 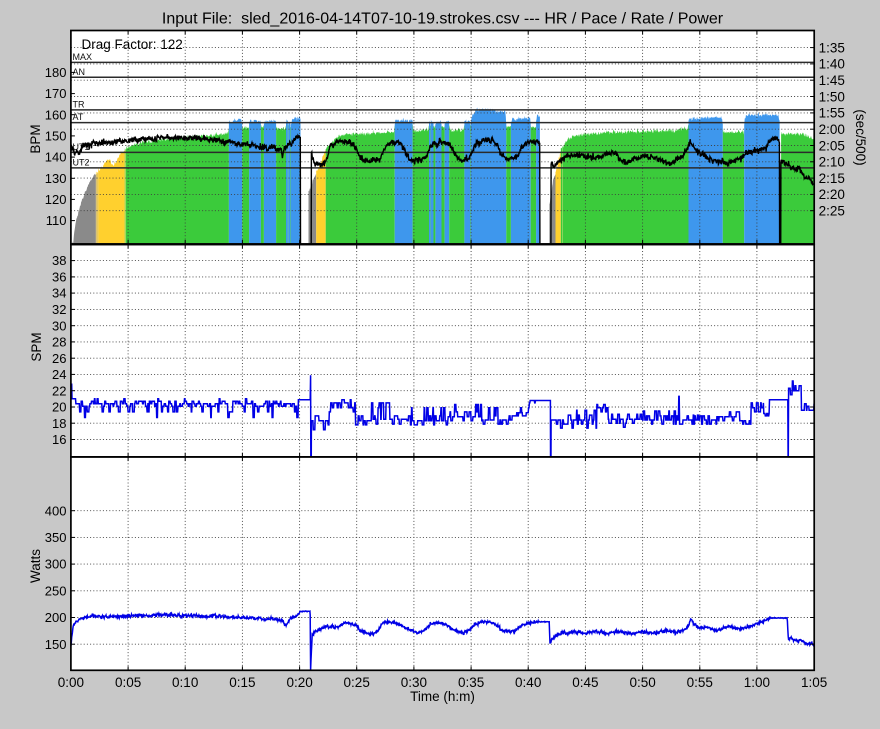 What do you see at coordinates (83, 57) in the screenshot?
I see `svg-text: MAX` at bounding box center [83, 57].